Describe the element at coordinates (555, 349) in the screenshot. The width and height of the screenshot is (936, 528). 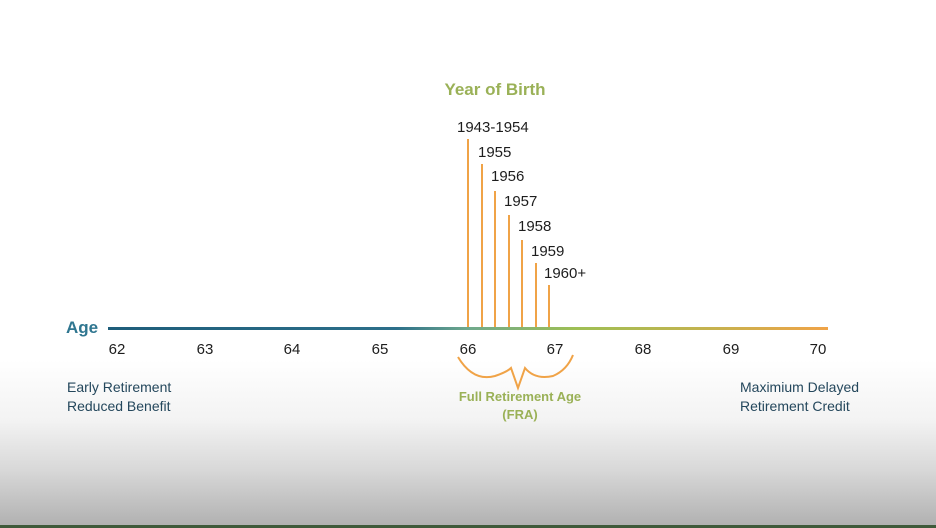
I see `age-tick: 67` at that location.